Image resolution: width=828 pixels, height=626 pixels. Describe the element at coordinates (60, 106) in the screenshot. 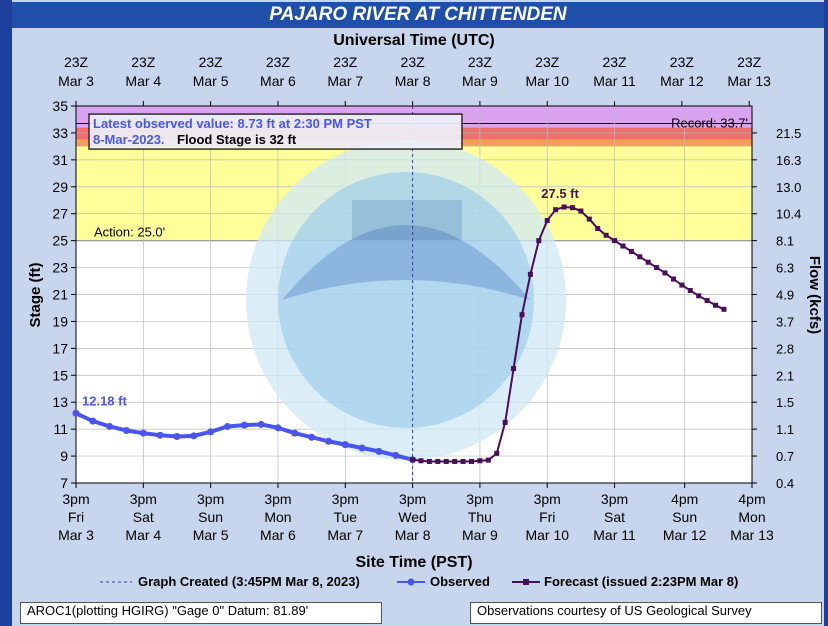

I see `y-tick-label: 35` at that location.